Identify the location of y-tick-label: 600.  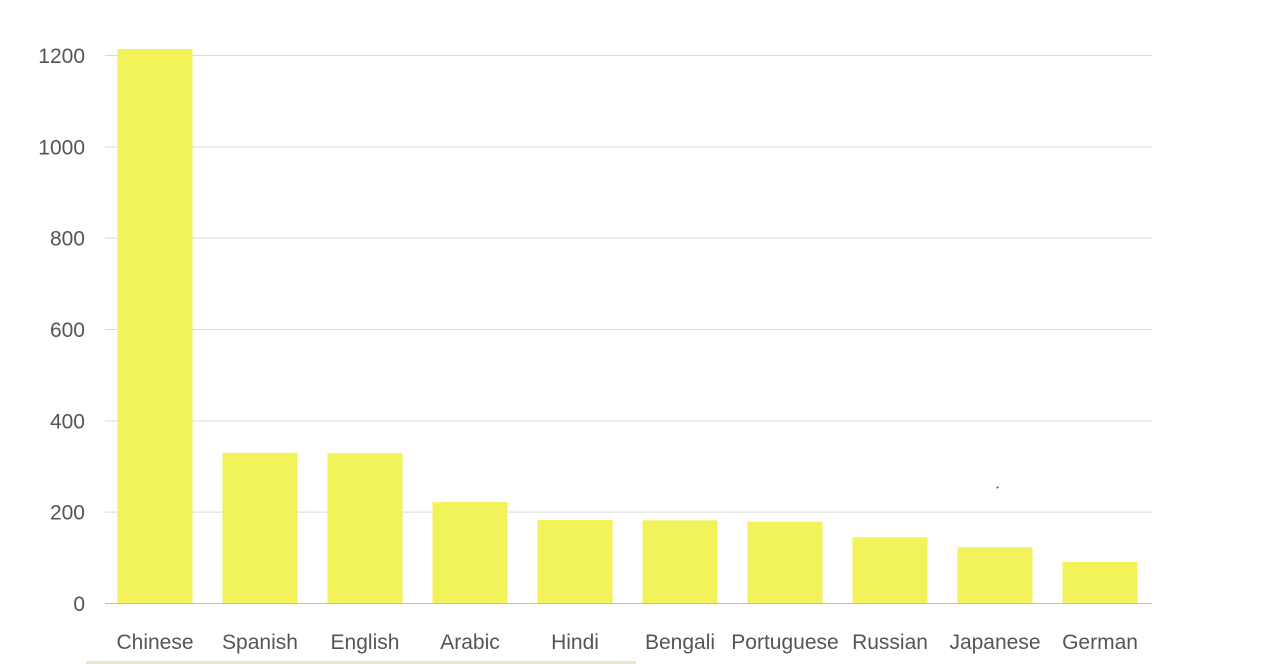
(67, 330).